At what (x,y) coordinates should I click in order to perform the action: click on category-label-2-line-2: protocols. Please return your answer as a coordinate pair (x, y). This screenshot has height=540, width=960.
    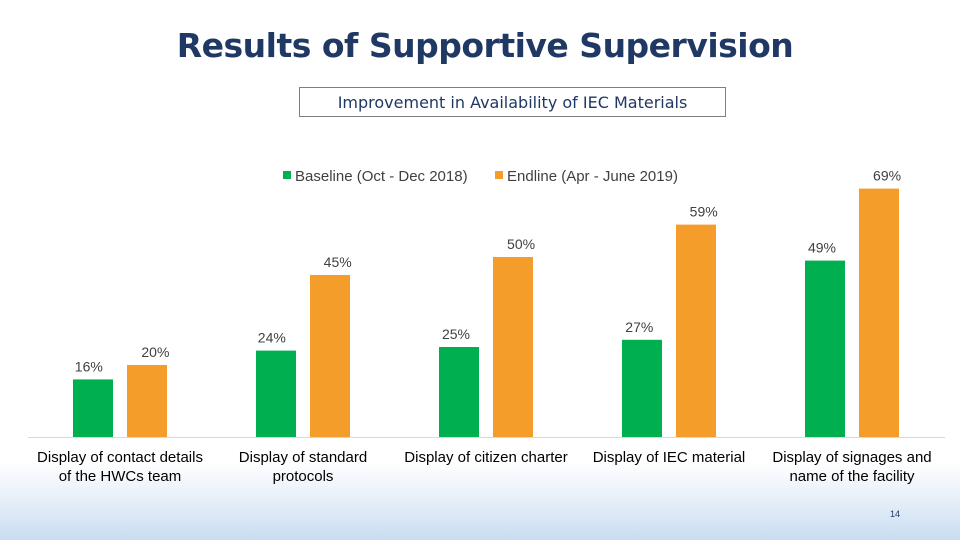
    Looking at the image, I should click on (303, 476).